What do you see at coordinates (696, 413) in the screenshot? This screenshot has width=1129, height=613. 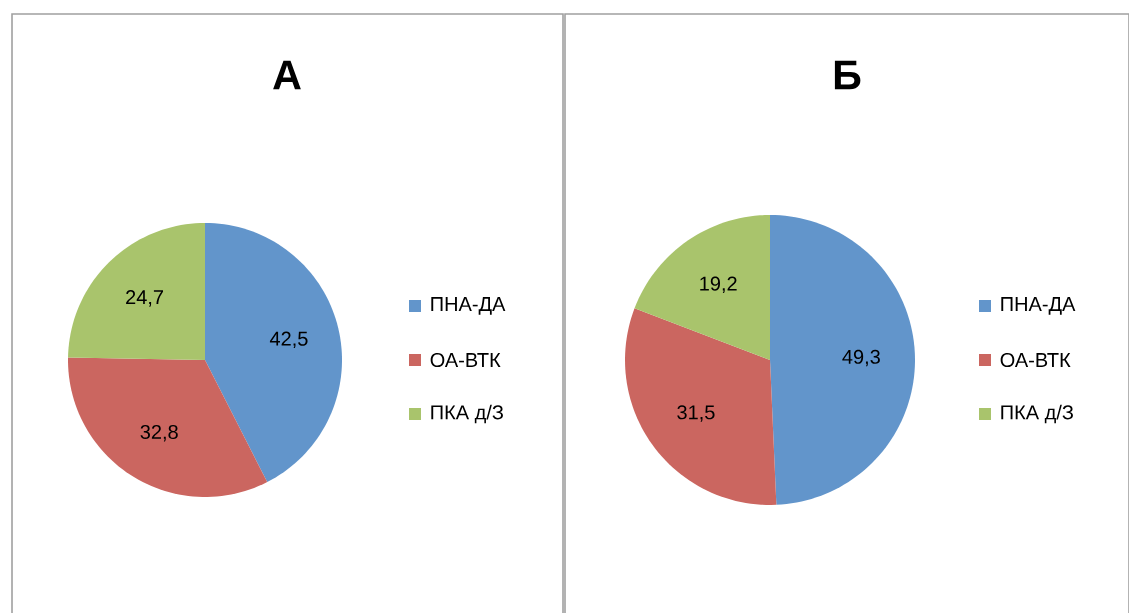 I see `data-label: 31,5` at bounding box center [696, 413].